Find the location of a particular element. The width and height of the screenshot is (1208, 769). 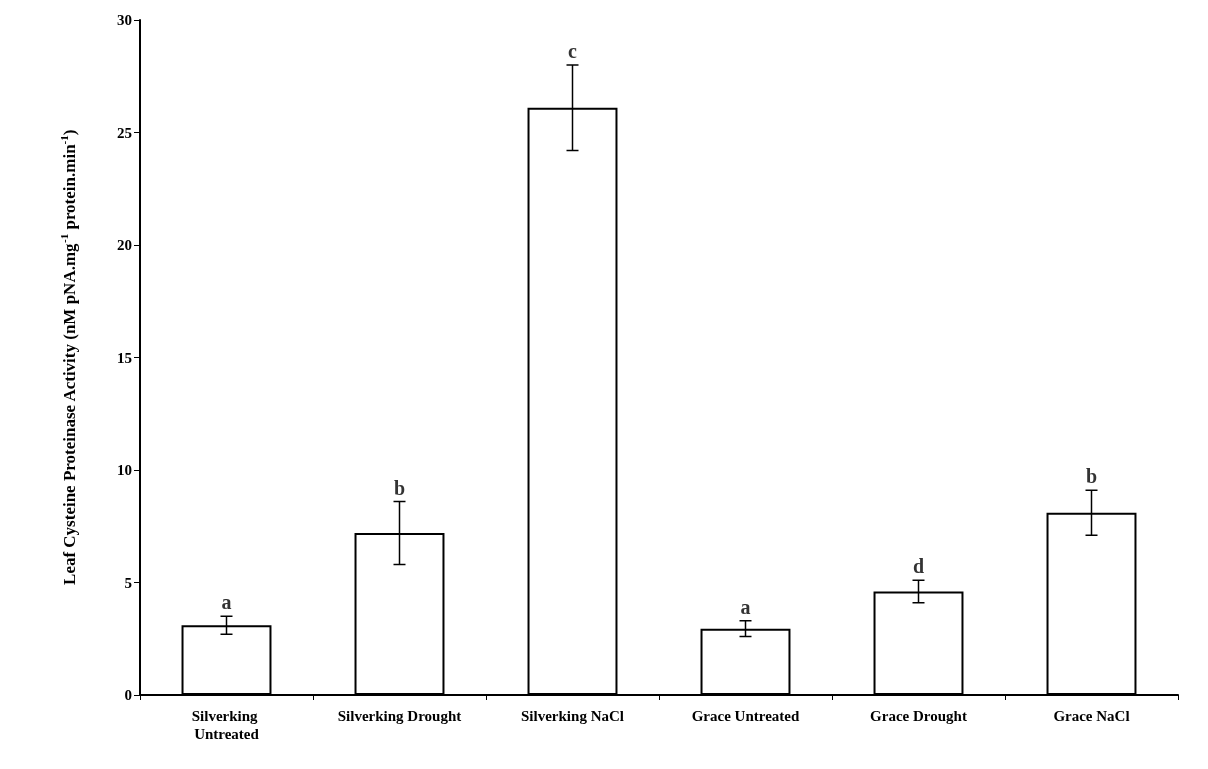

x-tick-label: Silverking NaCl is located at coordinates (572, 716).